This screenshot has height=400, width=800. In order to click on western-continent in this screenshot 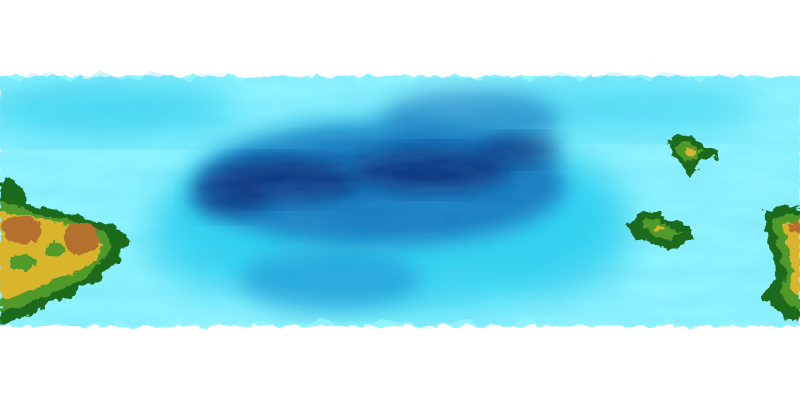, I will do `click(65, 251)`.